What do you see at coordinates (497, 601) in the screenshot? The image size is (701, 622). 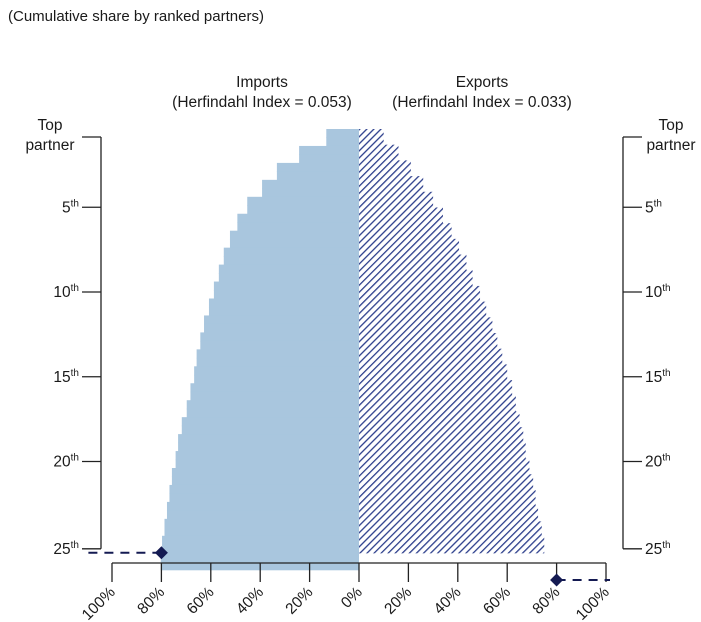 I see `x-tick-label-60: 60%` at bounding box center [497, 601].